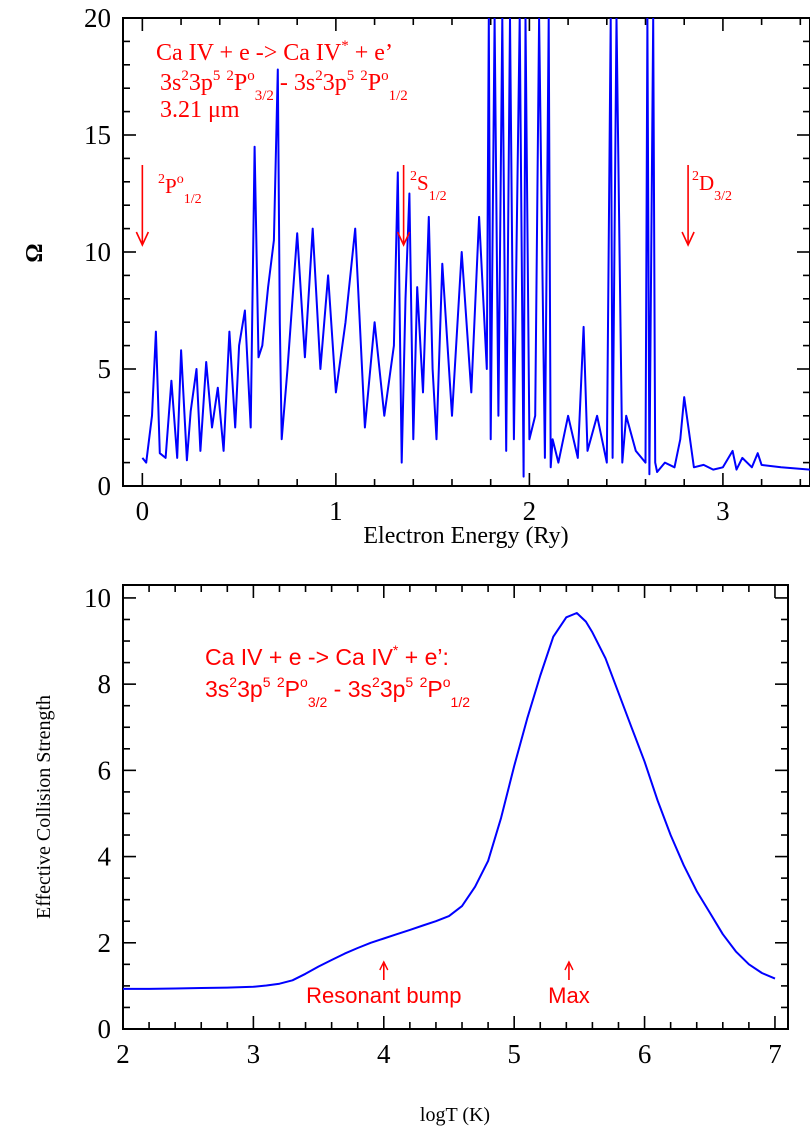 The image size is (810, 1131). Describe the element at coordinates (105, 857) in the screenshot. I see `bottom-y-tick-label: 4` at that location.